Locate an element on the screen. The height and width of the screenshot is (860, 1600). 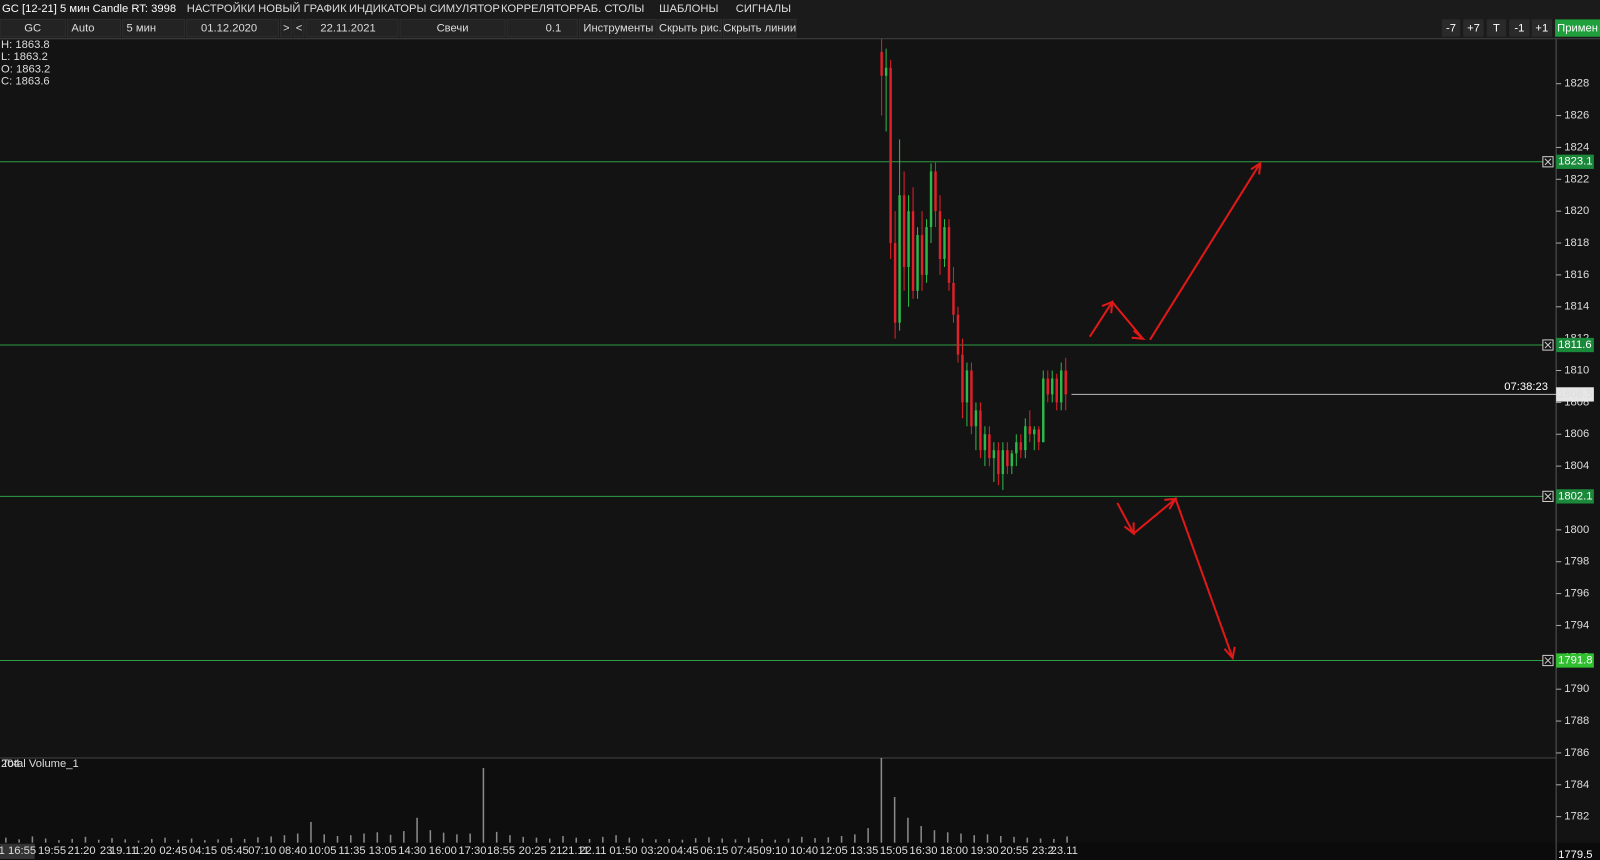
input-text: Скрыть линии is located at coordinates (759, 29).